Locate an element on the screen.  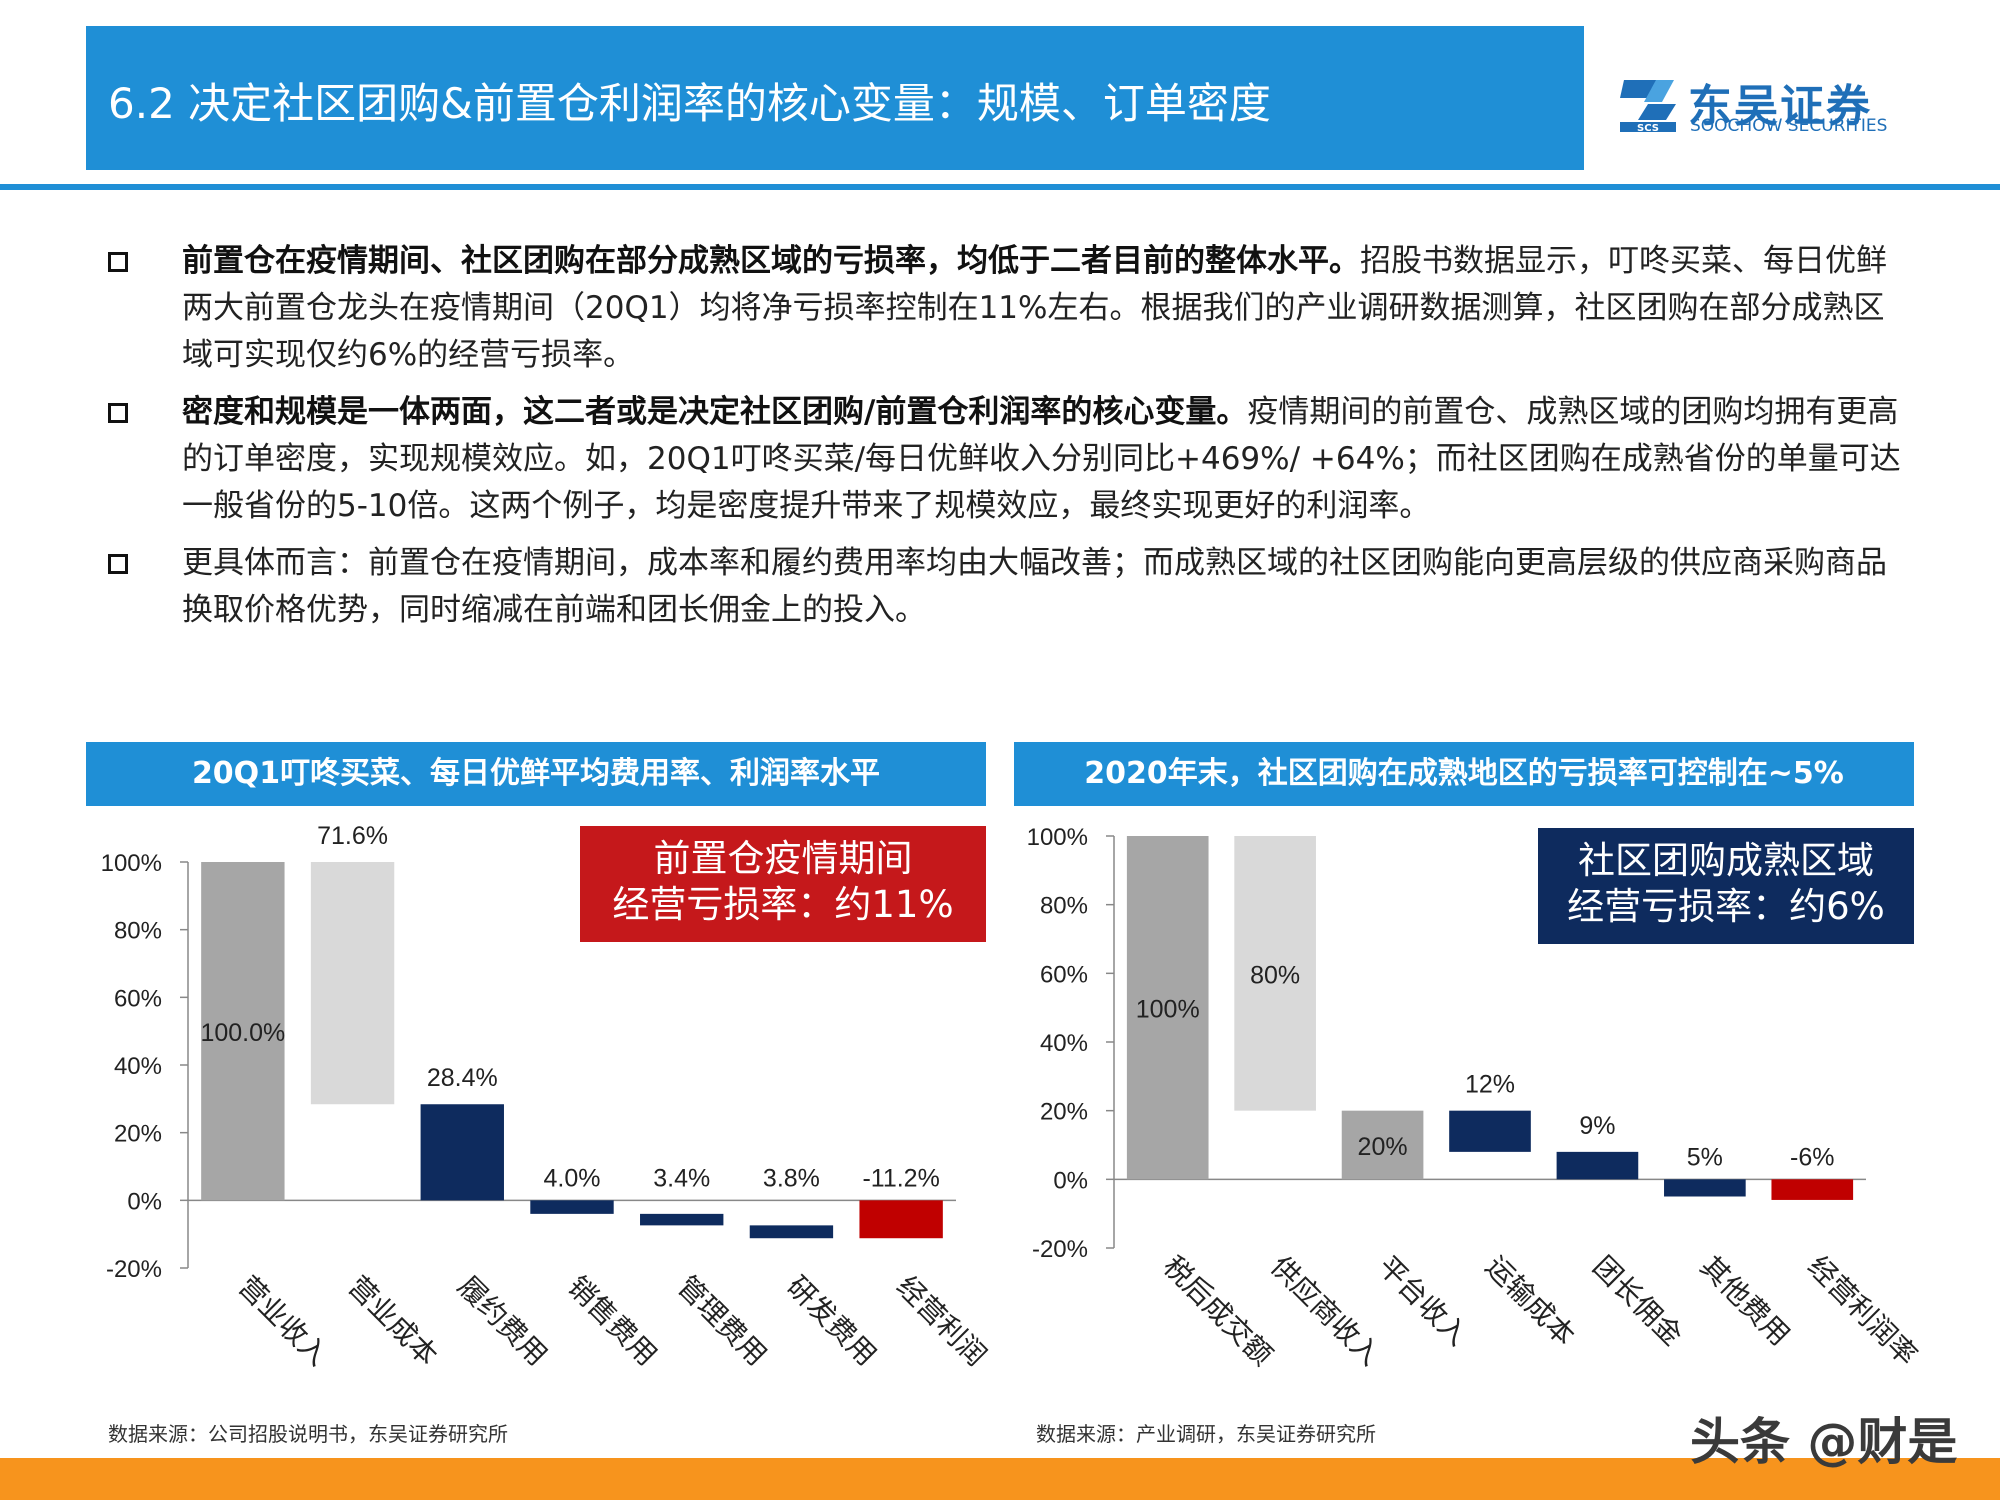
data-label: 80% is located at coordinates (1275, 975).